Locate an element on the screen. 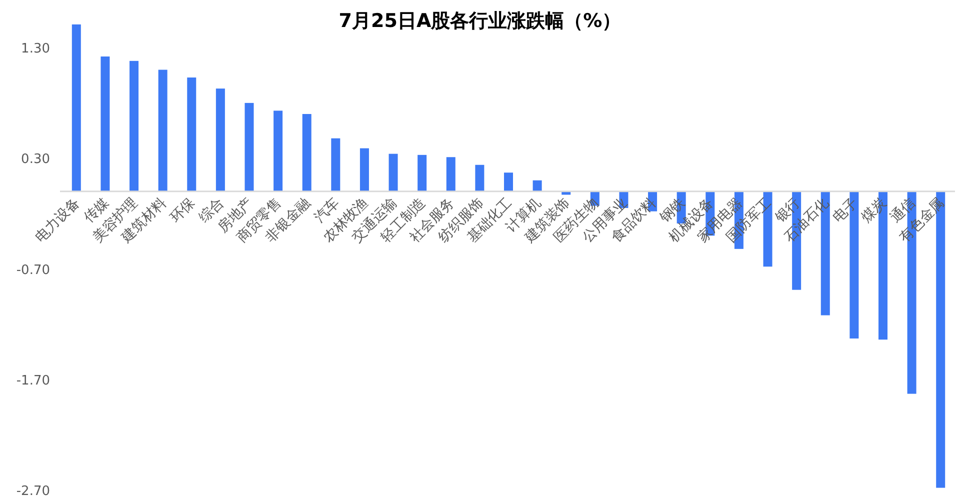 The height and width of the screenshot is (498, 960). chart-title: 7月25日A股各行业涨跌幅（%） is located at coordinates (480, 21).